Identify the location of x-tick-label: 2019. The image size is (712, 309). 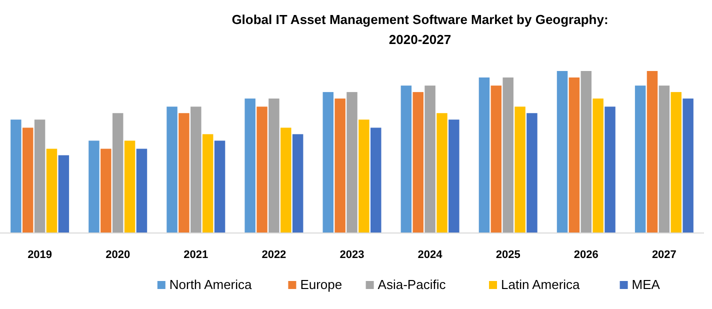
(40, 255).